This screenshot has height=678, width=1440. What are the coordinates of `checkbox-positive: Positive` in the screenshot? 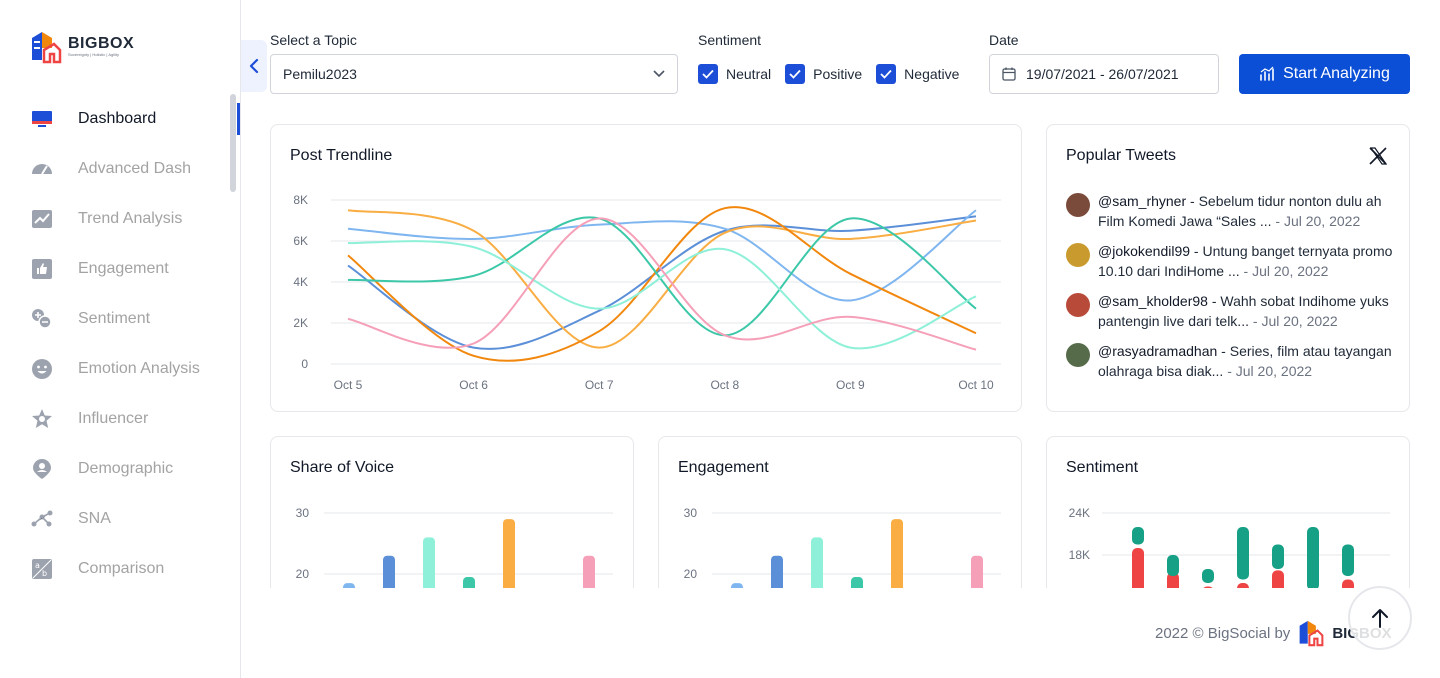 It's located at (823, 74).